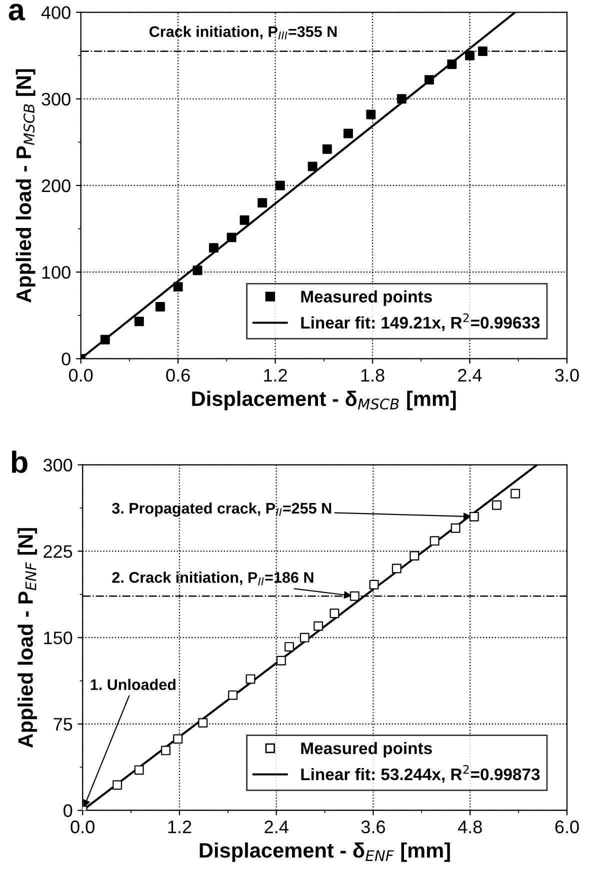  What do you see at coordinates (324, 400) in the screenshot?
I see `x-axis-title: Displacement - δ$_{MSCB}$ [mm]` at bounding box center [324, 400].